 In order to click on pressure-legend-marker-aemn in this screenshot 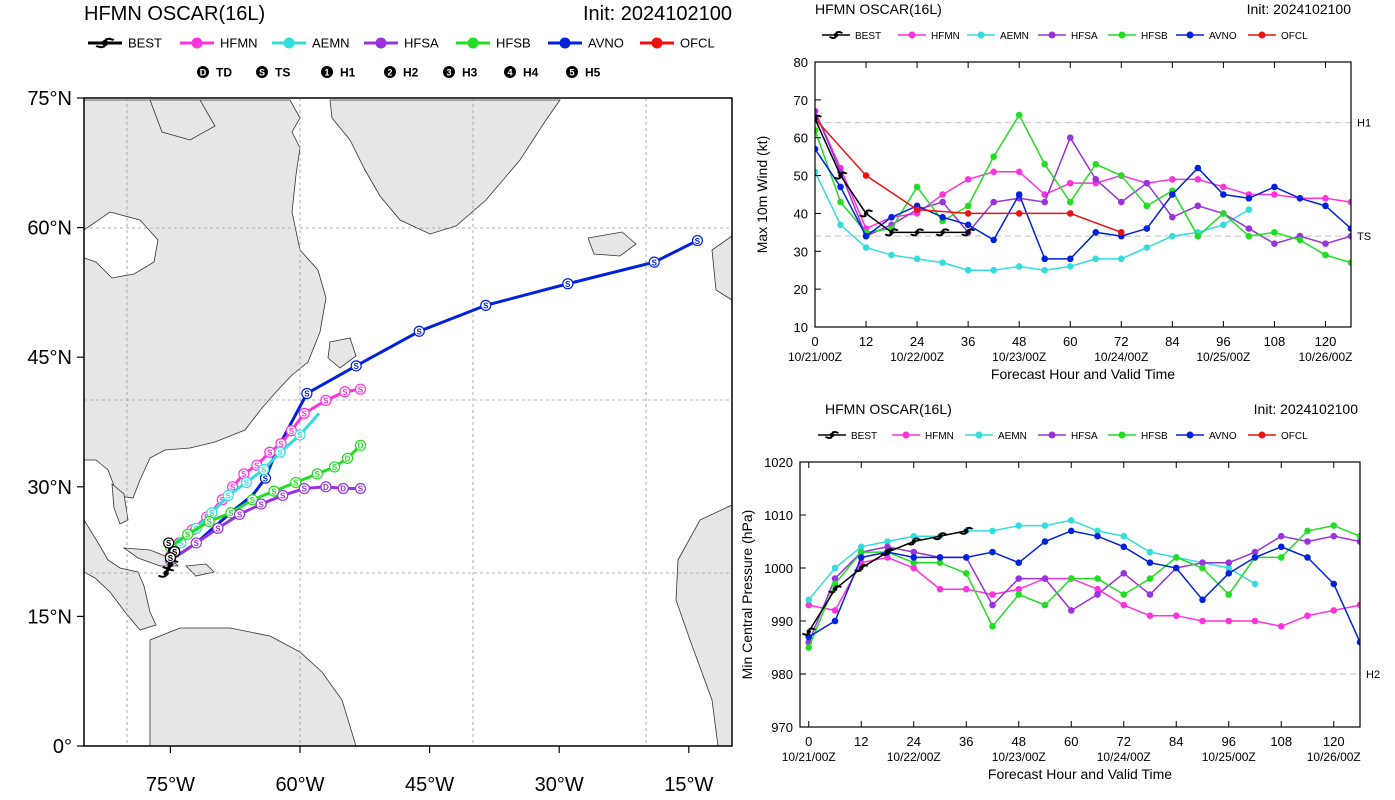, I will do `click(979, 435)`.